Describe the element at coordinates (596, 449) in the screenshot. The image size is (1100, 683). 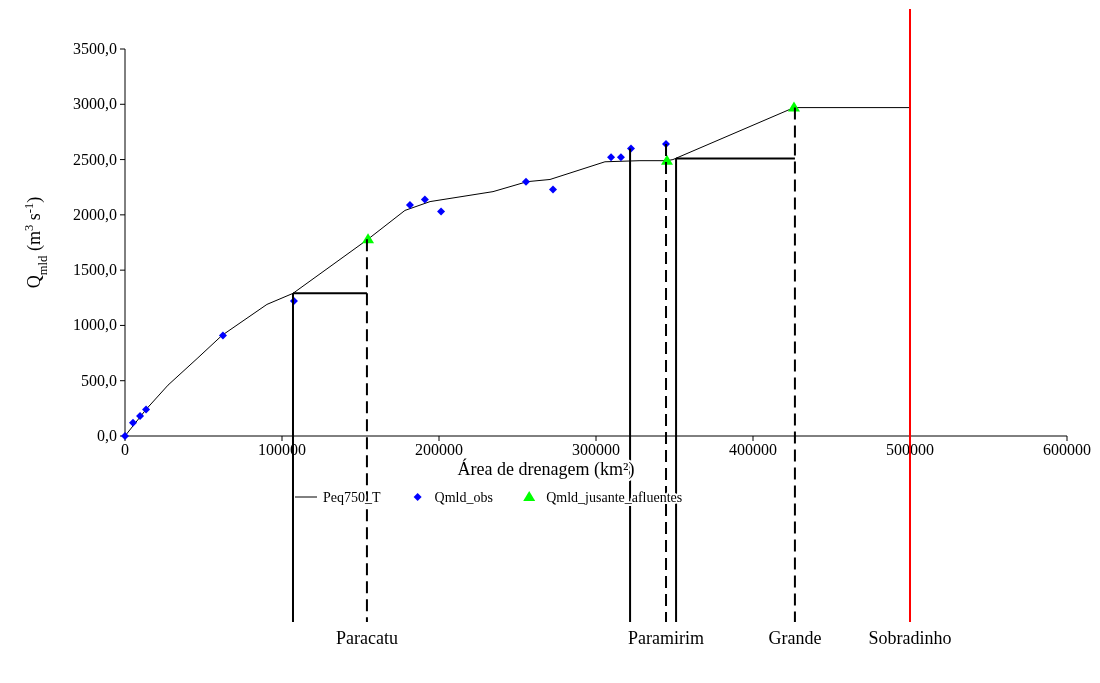
I see `x-tick-label: 300000` at that location.